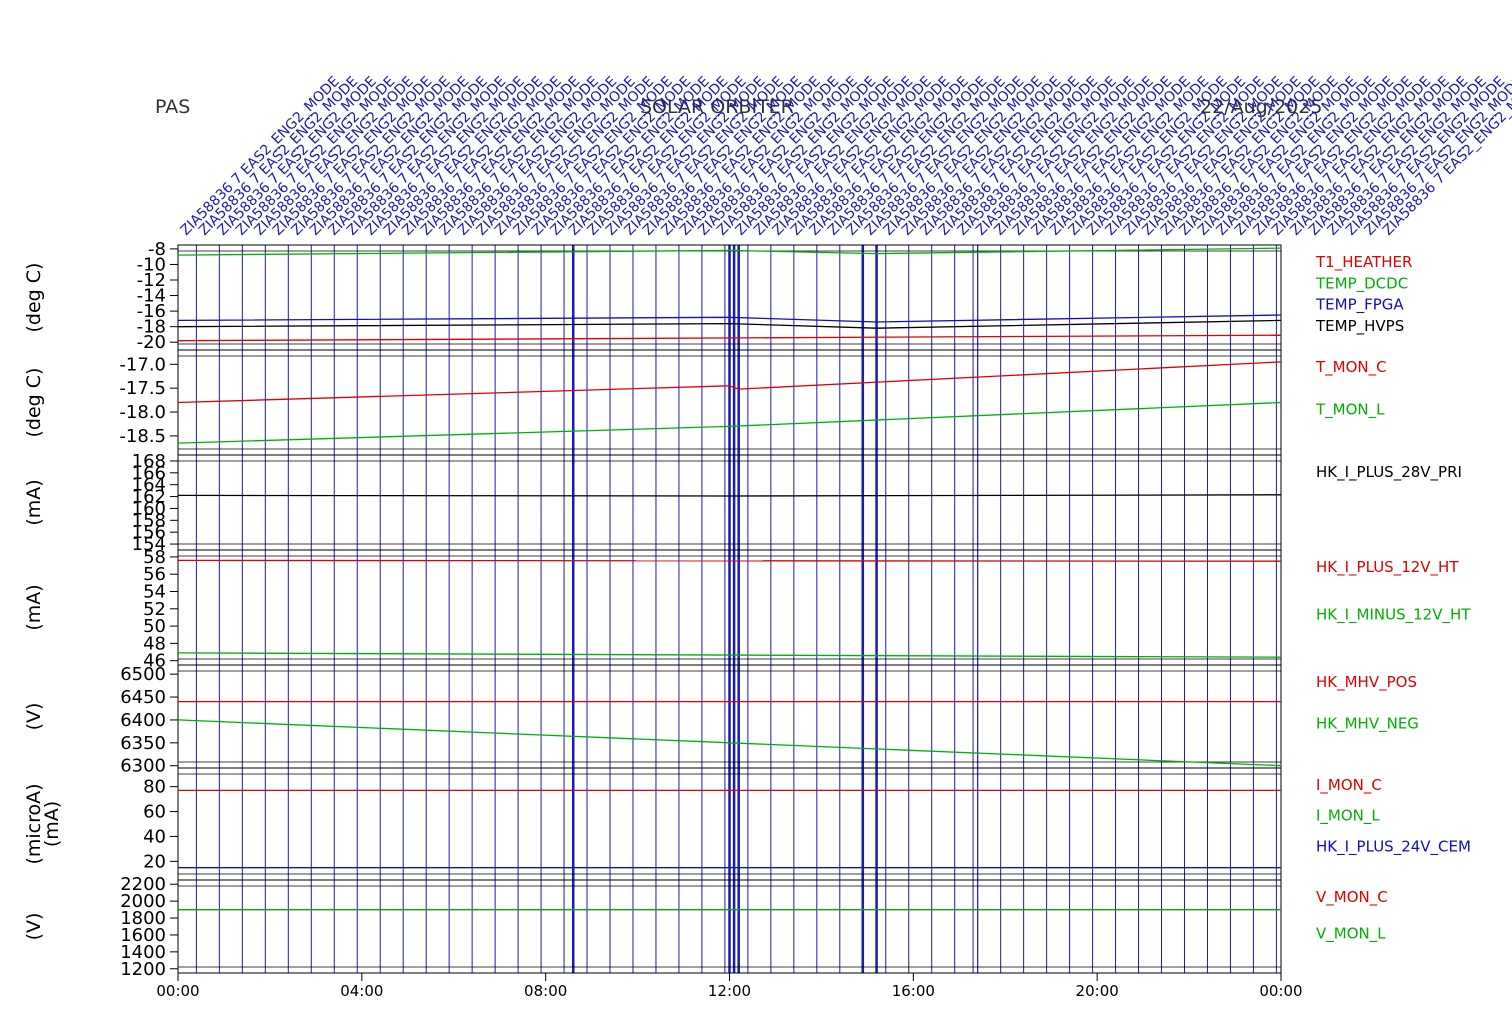 The width and height of the screenshot is (1512, 1020). I want to click on mission-label: SOLAR ORBITER, so click(717, 107).